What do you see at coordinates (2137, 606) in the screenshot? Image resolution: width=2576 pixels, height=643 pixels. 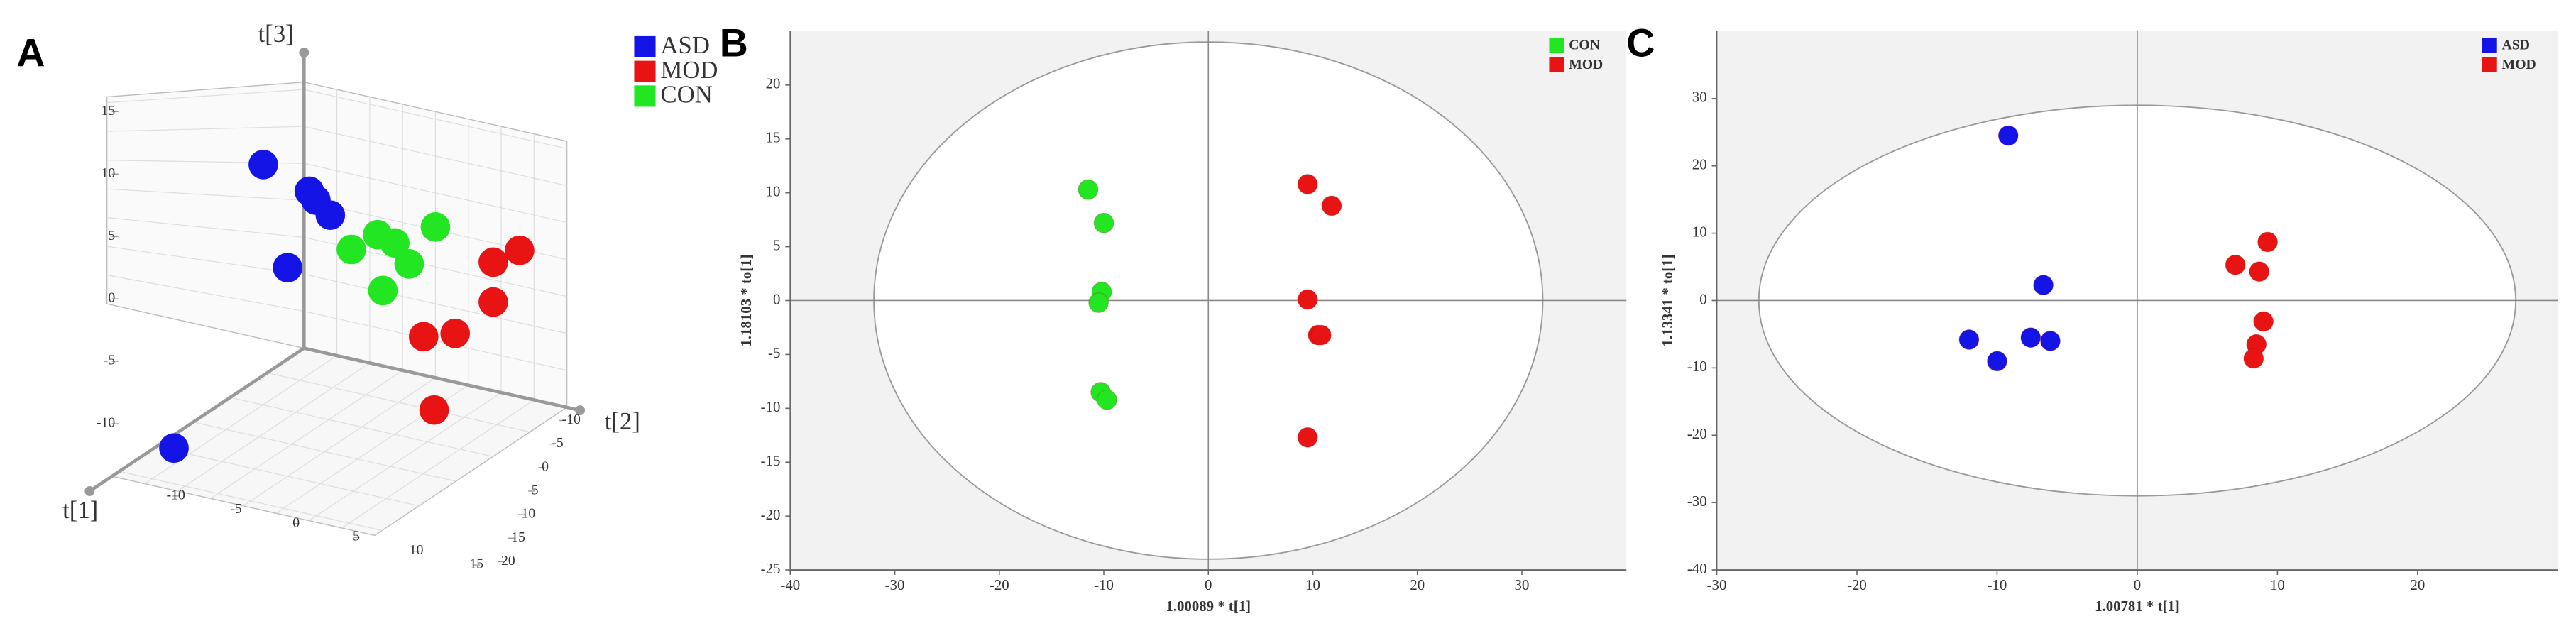 I see `x-axis-label: 1.00781 * t[1]` at bounding box center [2137, 606].